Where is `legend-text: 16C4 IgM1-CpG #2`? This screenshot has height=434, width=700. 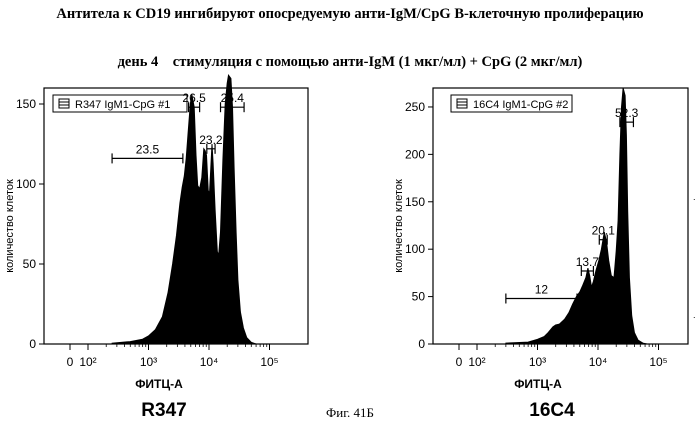 legend-text: 16C4 IgM1-CpG #2 is located at coordinates (520, 105).